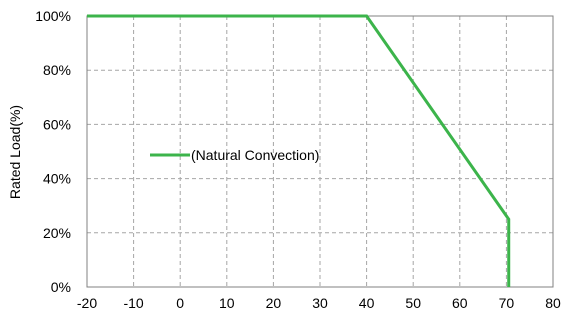  I want to click on x-tick-label: 20, so click(274, 303).